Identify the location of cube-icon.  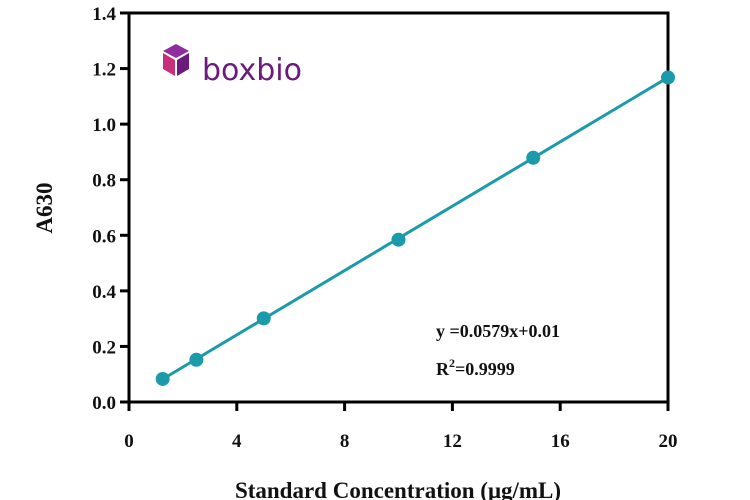
(176, 60).